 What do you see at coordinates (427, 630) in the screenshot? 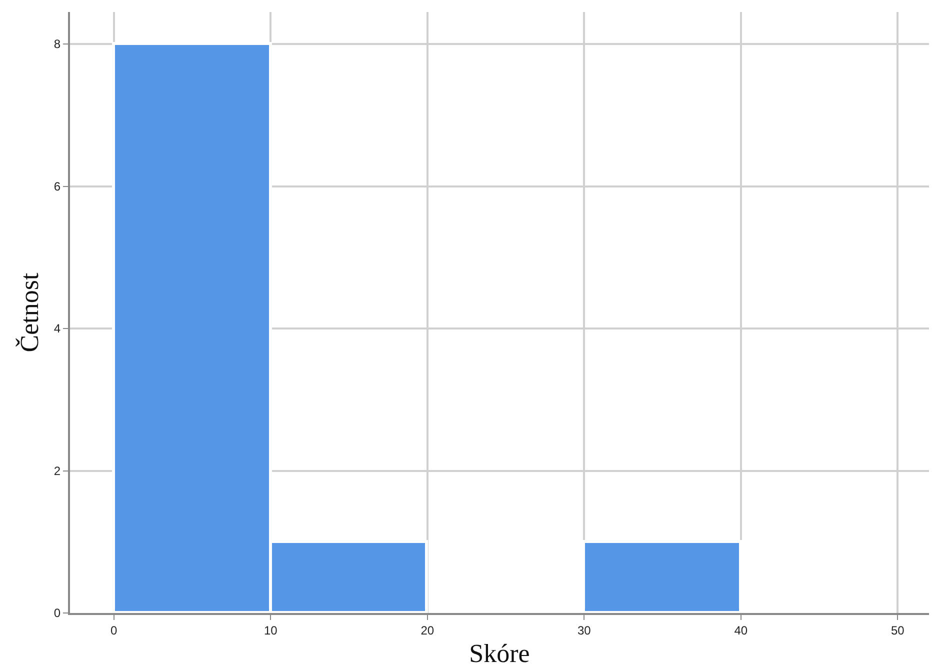
I see `x-tick-label: 20` at bounding box center [427, 630].